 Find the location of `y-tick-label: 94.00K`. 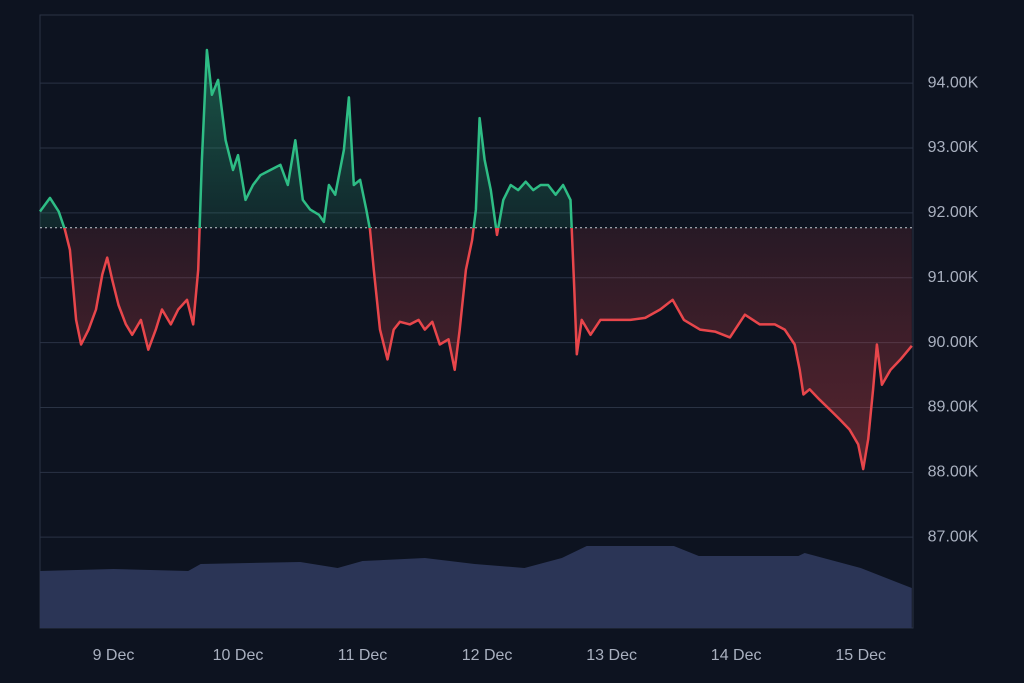

y-tick-label: 94.00K is located at coordinates (953, 82).